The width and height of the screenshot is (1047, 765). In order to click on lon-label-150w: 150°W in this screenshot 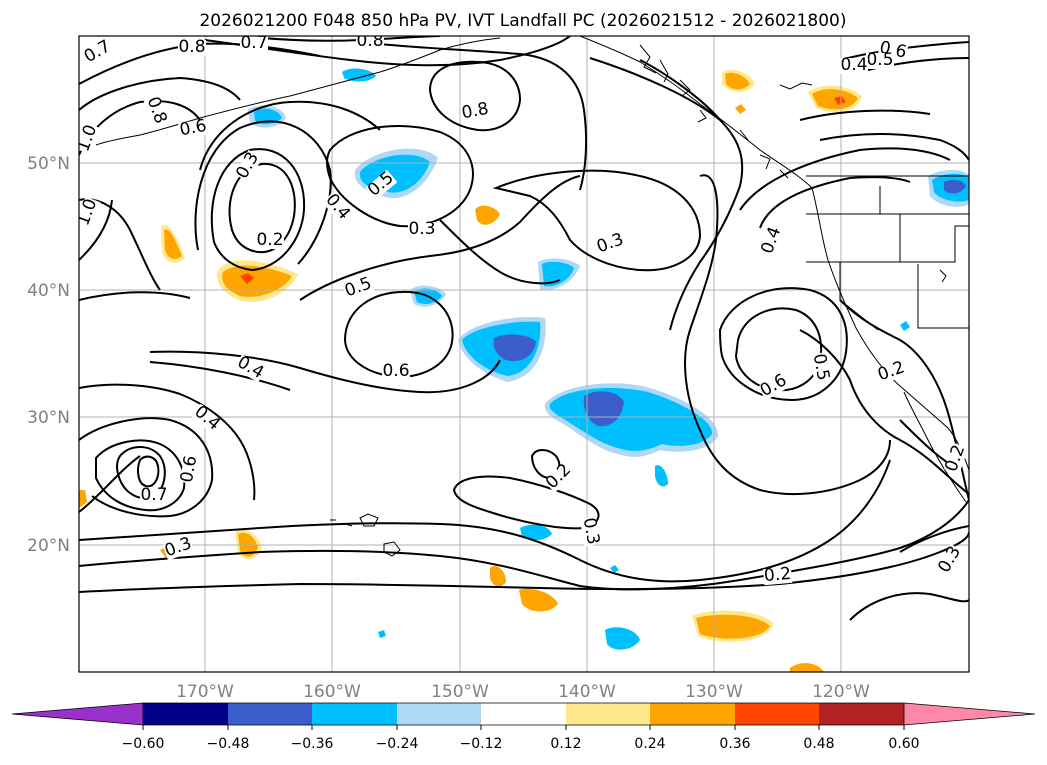, I will do `click(460, 692)`.